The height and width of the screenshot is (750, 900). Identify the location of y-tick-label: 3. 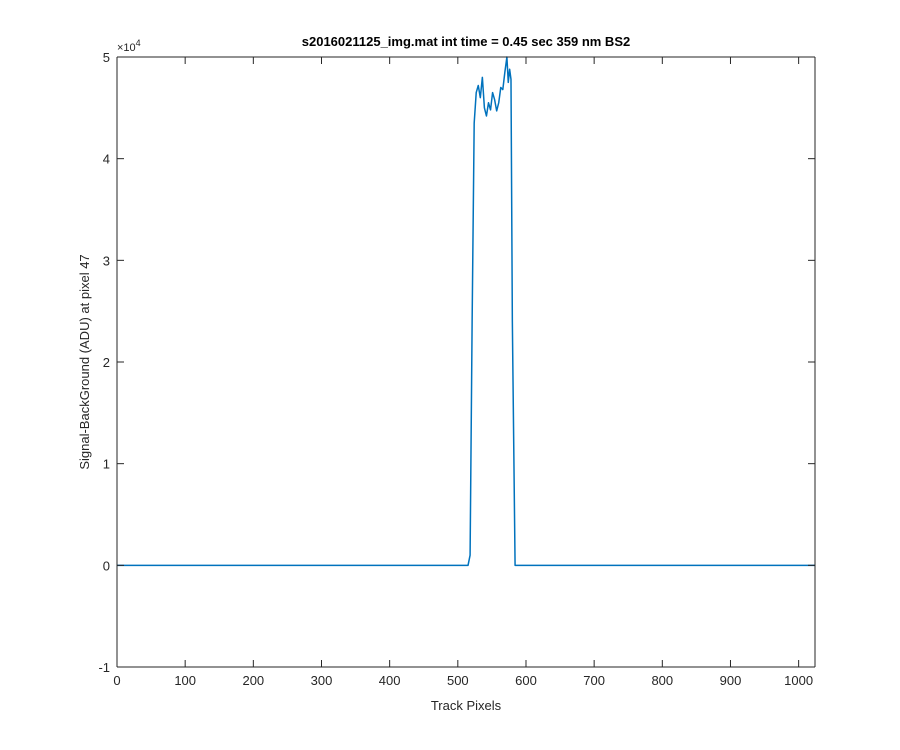
(106, 260).